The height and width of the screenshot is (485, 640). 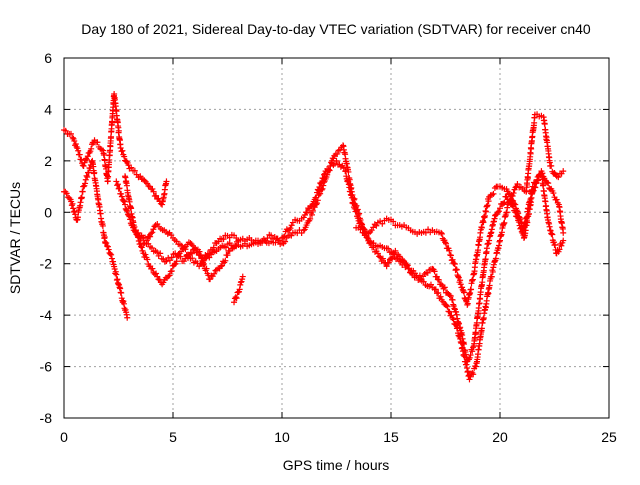 I want to click on y-tick-label: -2, so click(x=46, y=264).